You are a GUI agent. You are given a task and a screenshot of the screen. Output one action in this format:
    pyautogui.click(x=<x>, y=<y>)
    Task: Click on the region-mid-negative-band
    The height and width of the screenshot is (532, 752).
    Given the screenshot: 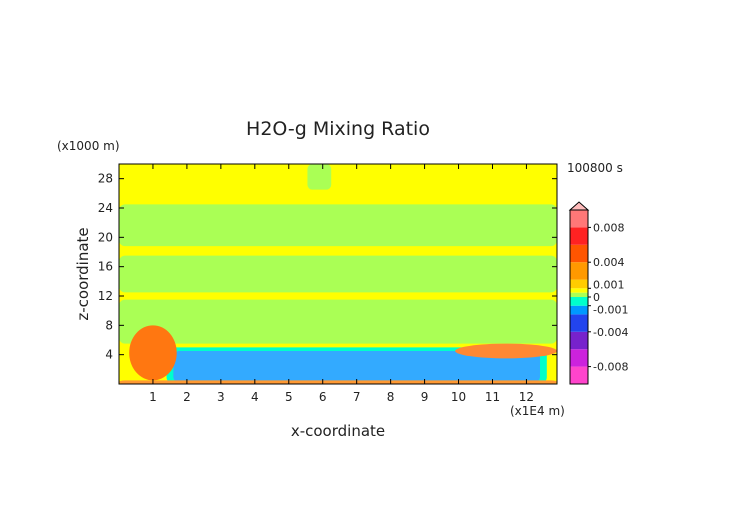 What is the action you would take?
    pyautogui.click(x=338, y=274)
    